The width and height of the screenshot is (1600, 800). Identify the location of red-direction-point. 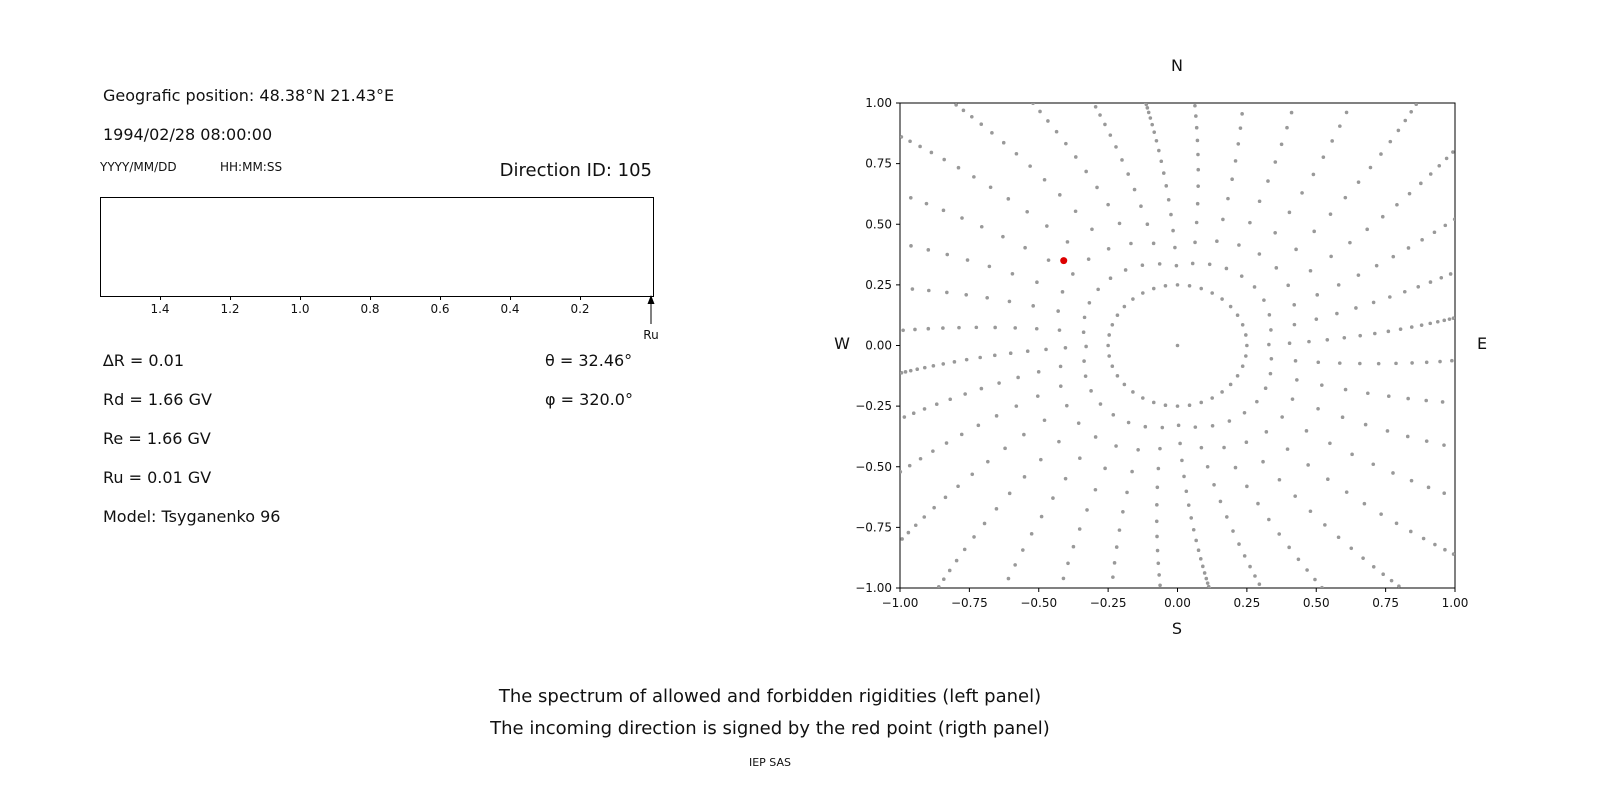
(1064, 261).